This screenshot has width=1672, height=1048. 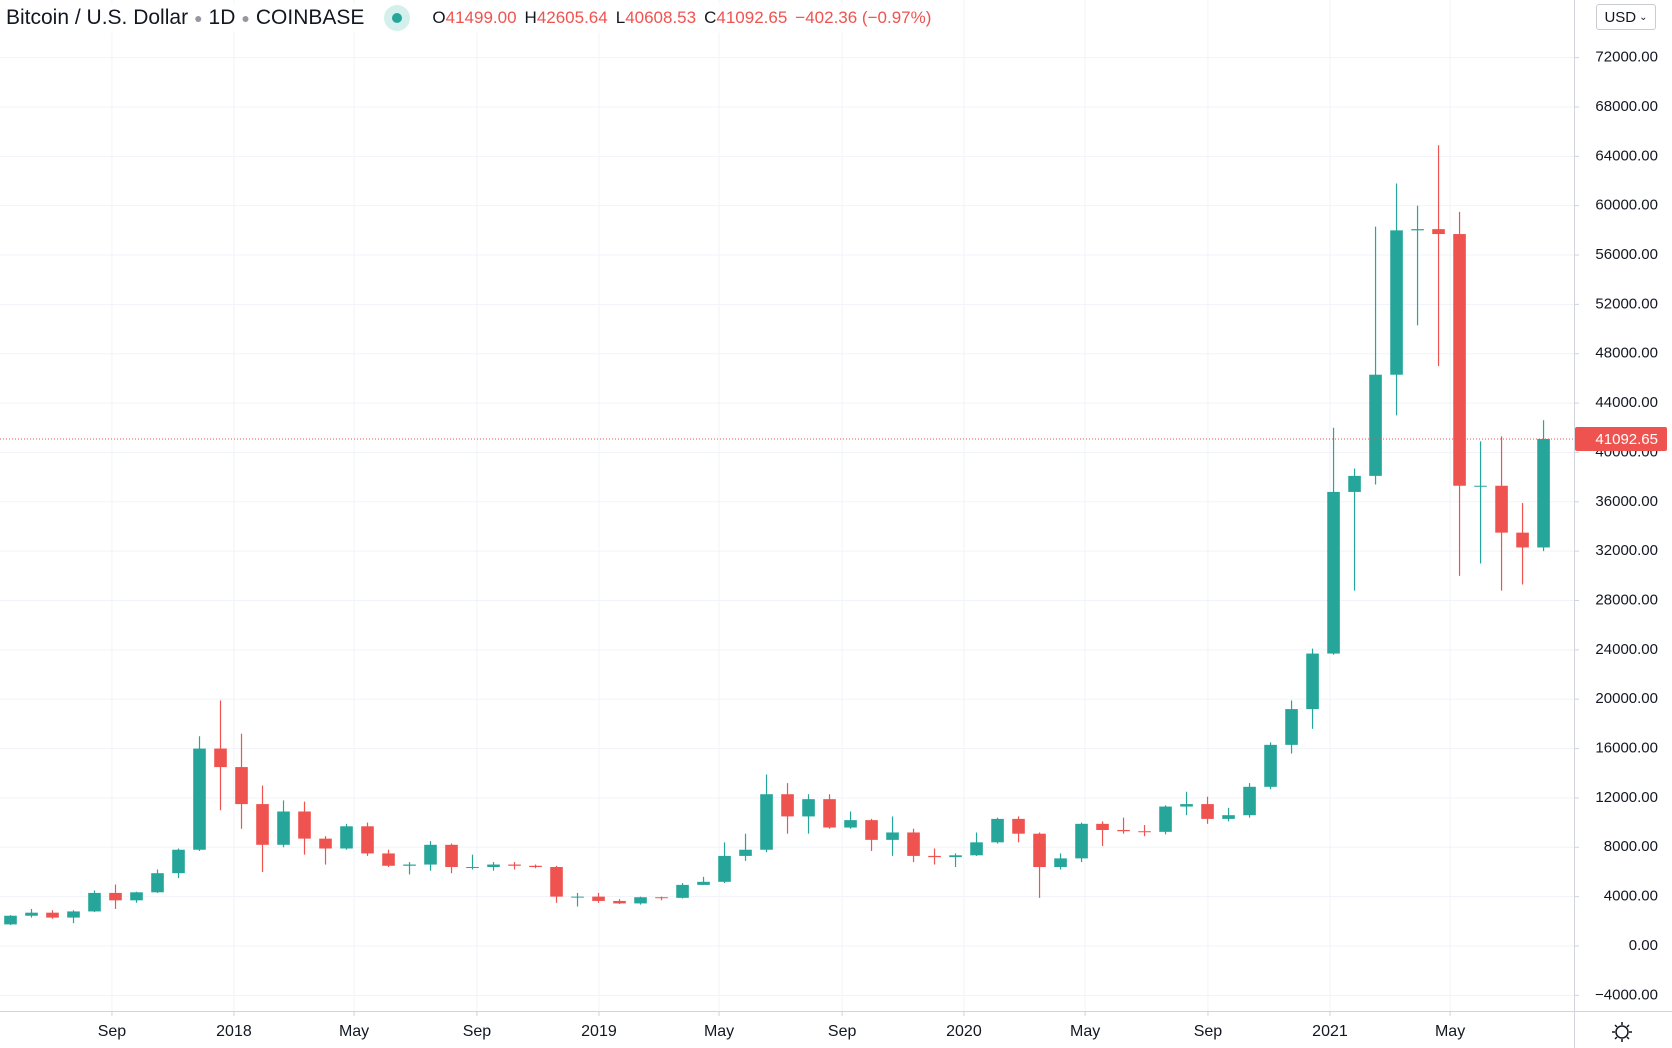 I want to click on y-tick-label: 56000.00, so click(x=1626, y=254).